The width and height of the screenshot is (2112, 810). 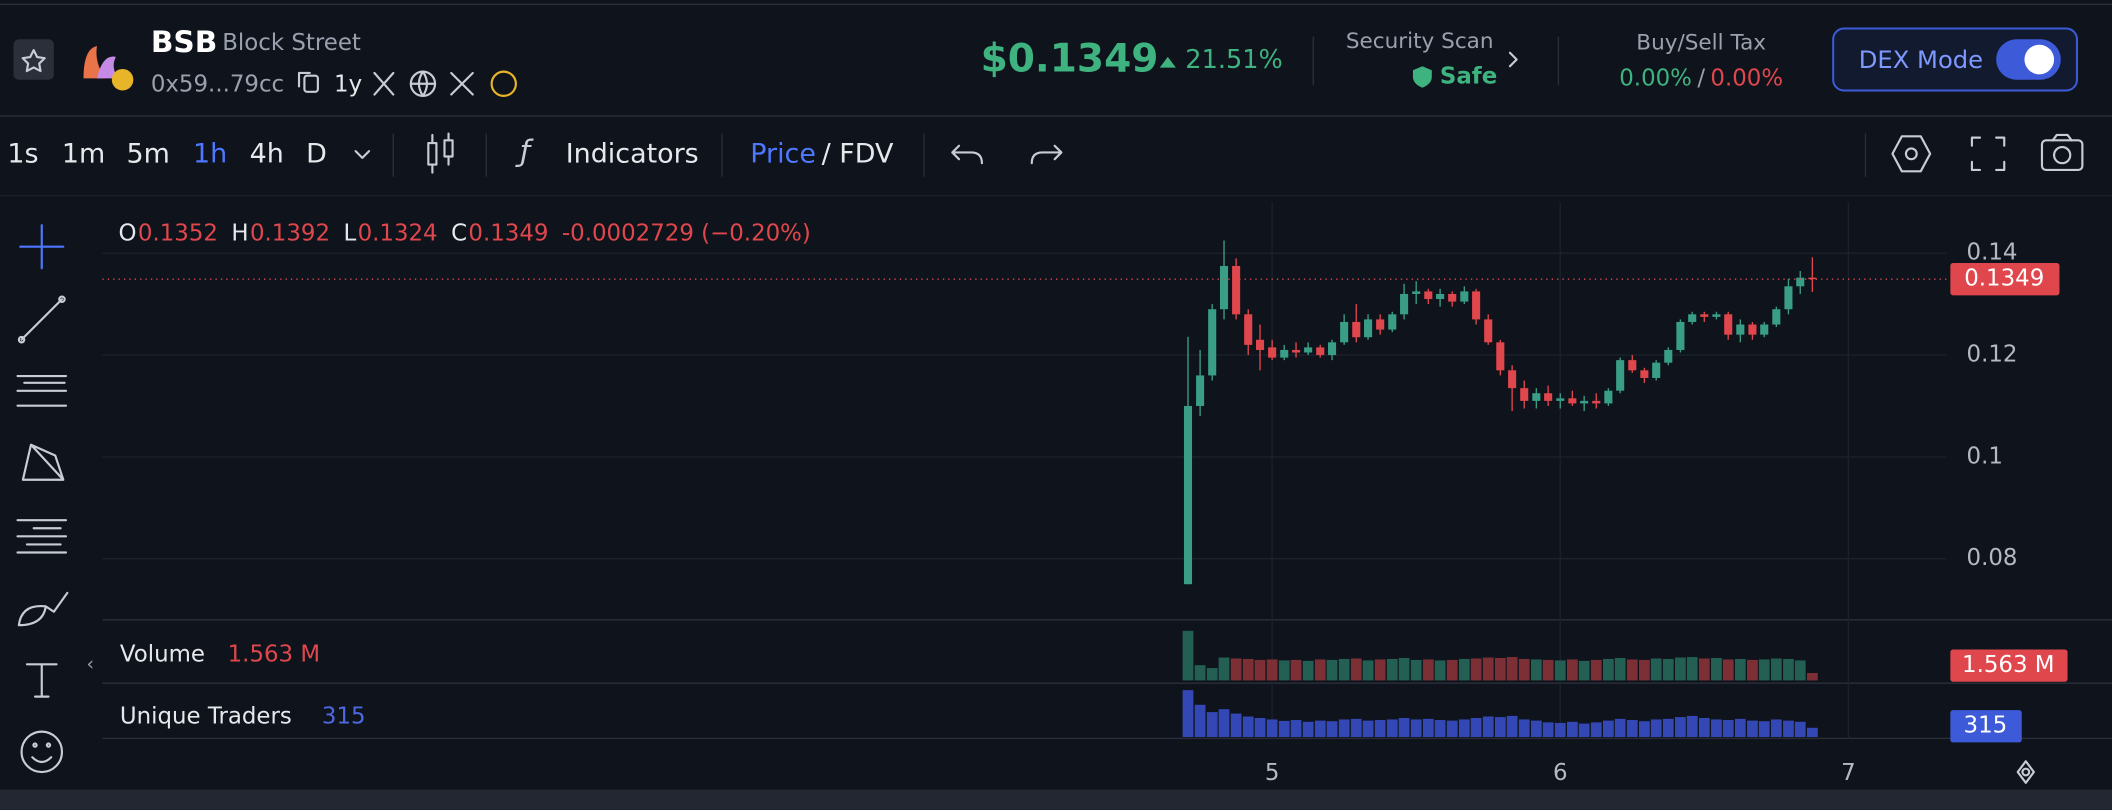 What do you see at coordinates (1070, 58) in the screenshot?
I see `price: $0.1349` at bounding box center [1070, 58].